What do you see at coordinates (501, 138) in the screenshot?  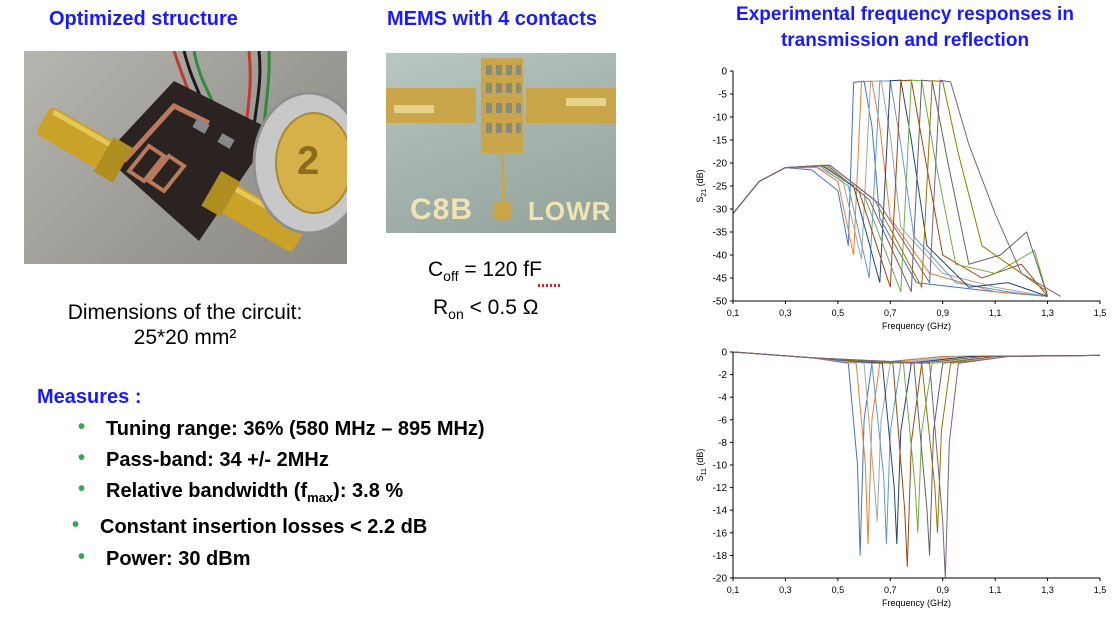 I see `mems-photo-illustration` at bounding box center [501, 138].